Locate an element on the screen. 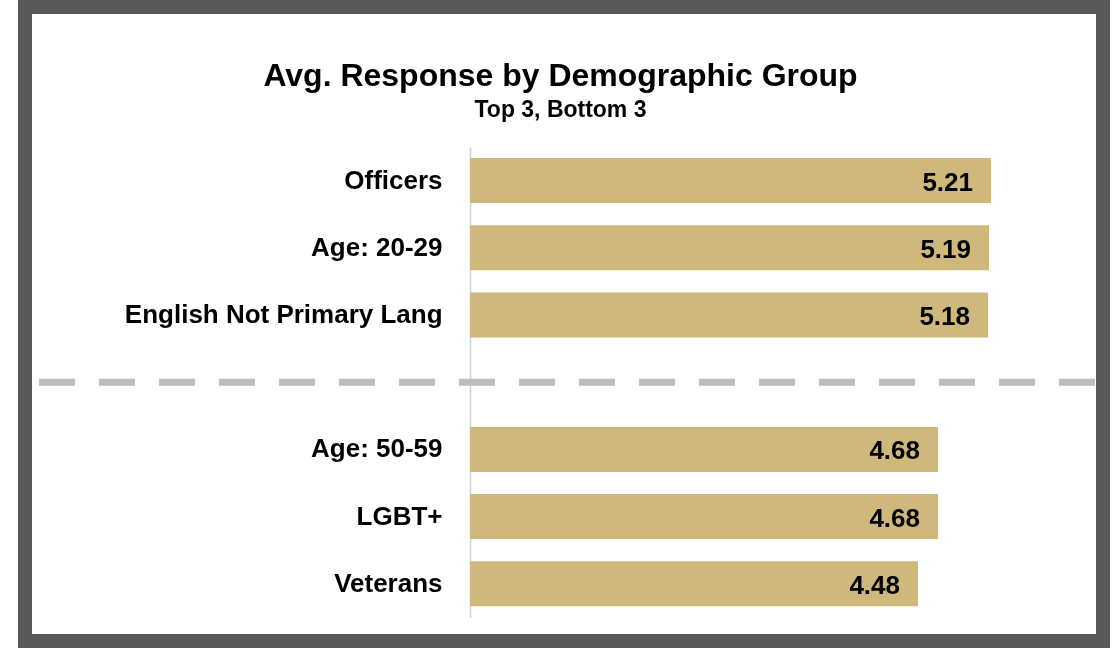 This screenshot has width=1114, height=650. y-tick-label: Age: 20-29 is located at coordinates (377, 246).